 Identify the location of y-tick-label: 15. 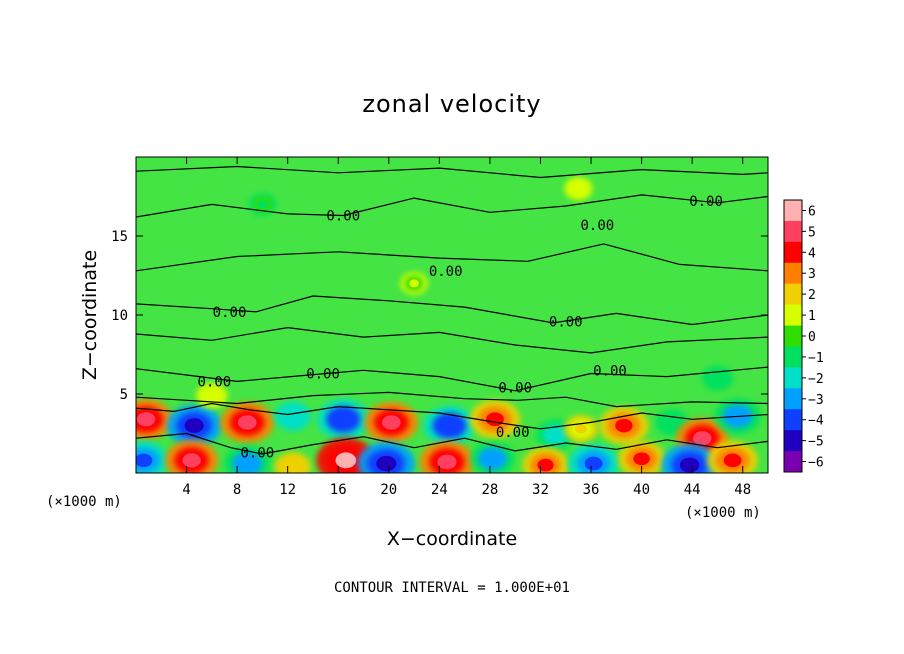
(119, 237).